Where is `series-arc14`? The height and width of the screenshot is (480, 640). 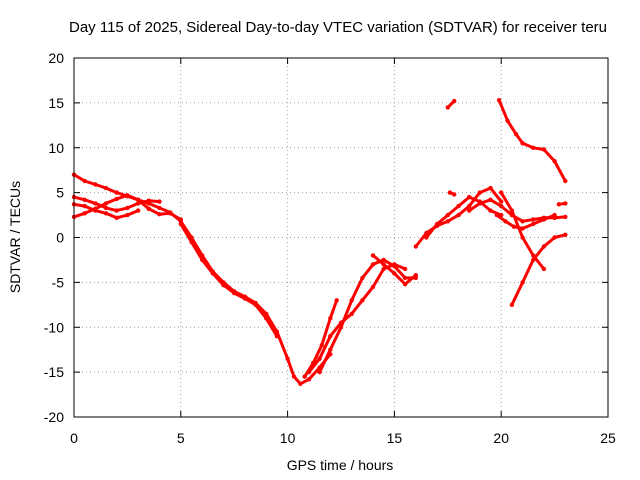 series-arc14 is located at coordinates (532, 141).